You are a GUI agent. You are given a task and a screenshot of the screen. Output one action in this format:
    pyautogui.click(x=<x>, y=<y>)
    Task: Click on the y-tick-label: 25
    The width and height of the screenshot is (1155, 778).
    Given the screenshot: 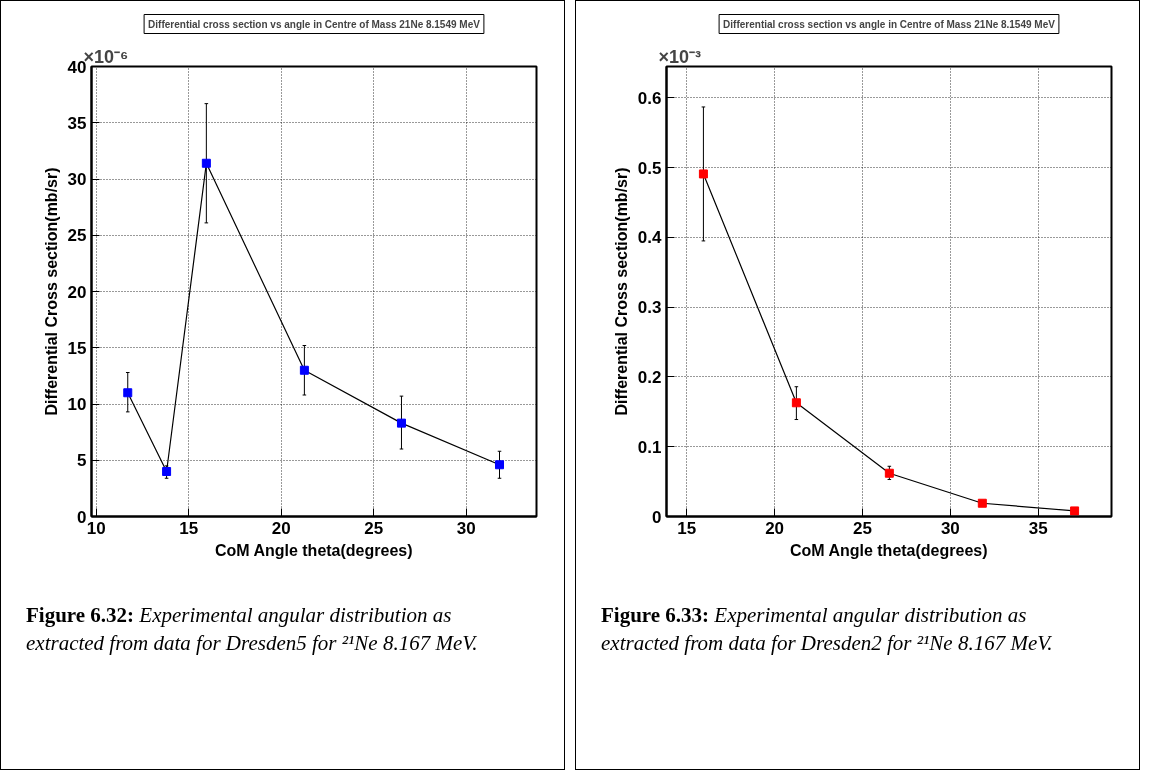 What is the action you would take?
    pyautogui.click(x=77, y=236)
    